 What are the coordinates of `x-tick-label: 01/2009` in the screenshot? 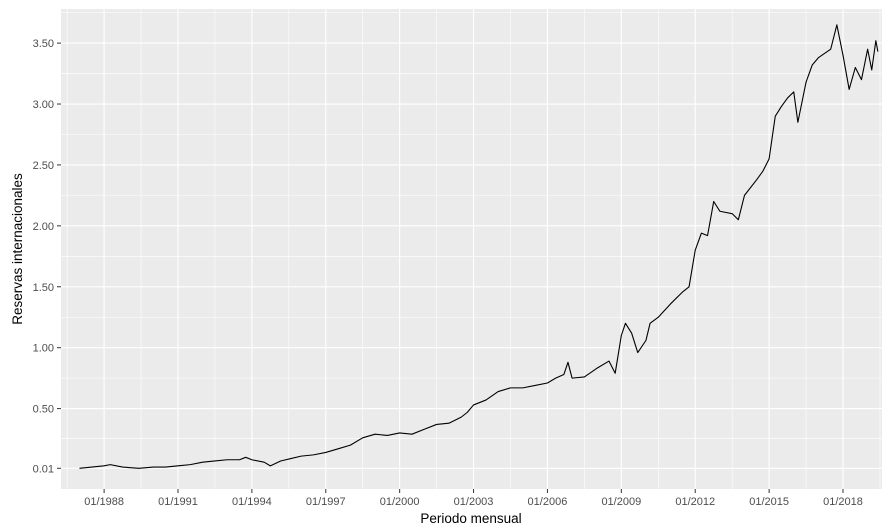 It's located at (621, 502).